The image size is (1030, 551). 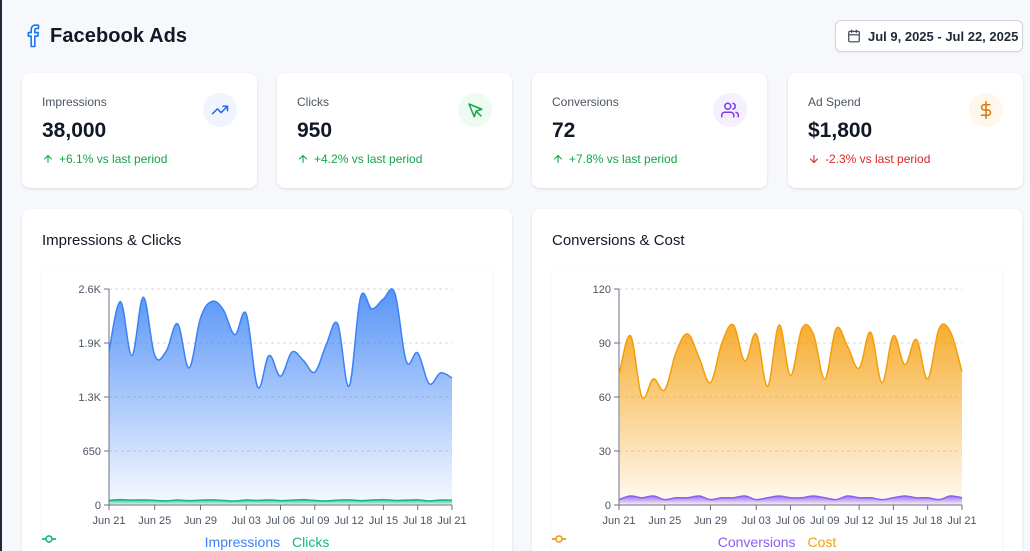 I want to click on y-tick-label: 2.6K, so click(x=89, y=290).